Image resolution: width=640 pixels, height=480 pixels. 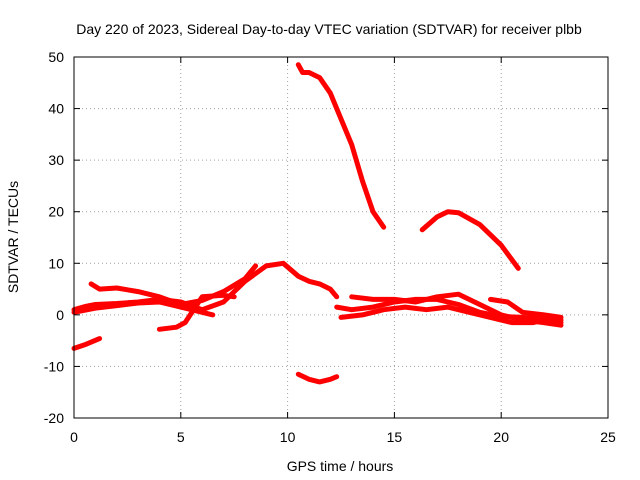 What do you see at coordinates (56, 263) in the screenshot?
I see `y-tick-label: 10` at bounding box center [56, 263].